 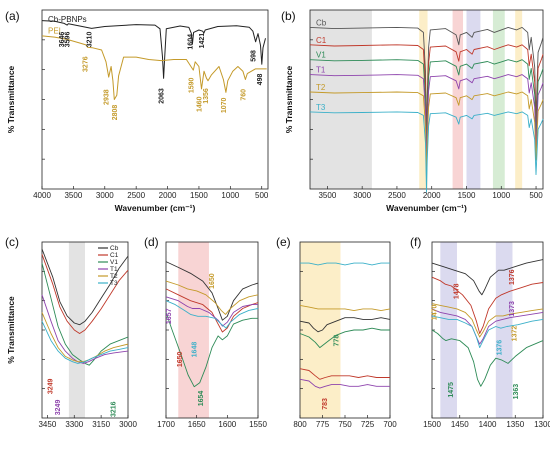 I want to click on panel-letter: (d), so click(x=151, y=242).